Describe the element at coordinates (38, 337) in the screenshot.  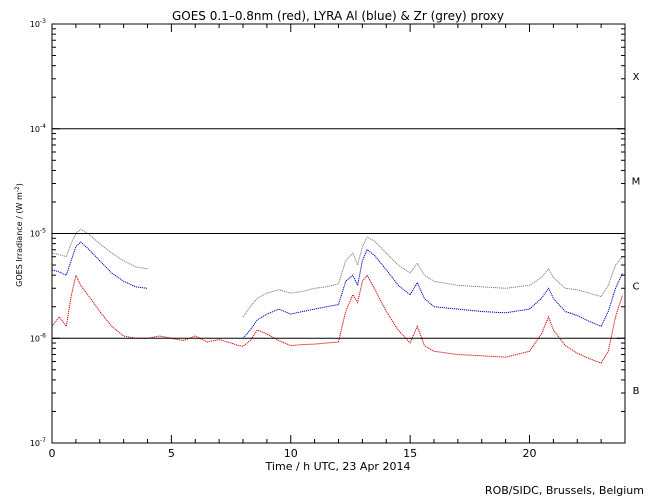
I see `y-tick-label: 10⁻⁶` at that location.